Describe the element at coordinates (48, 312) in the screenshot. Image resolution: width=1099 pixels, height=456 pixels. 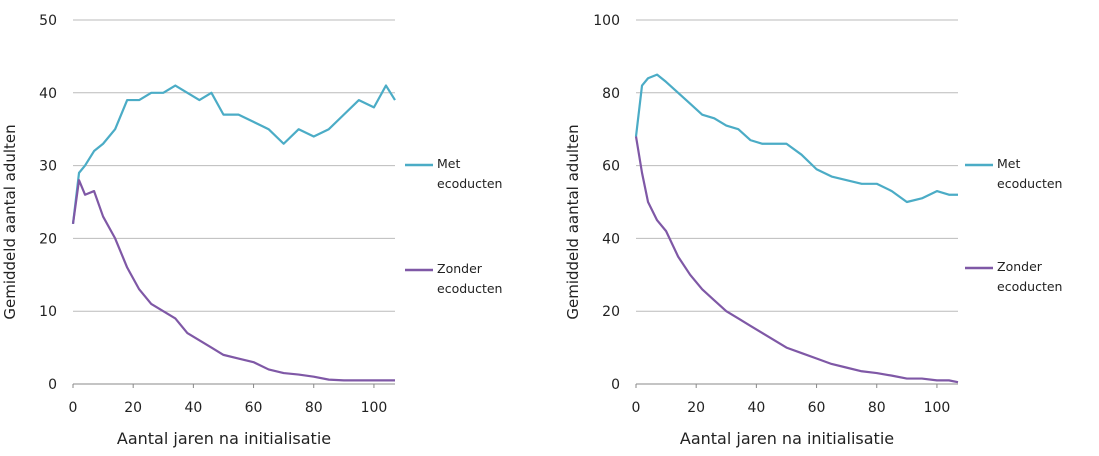
I see `y-tick-label: 10` at that location.